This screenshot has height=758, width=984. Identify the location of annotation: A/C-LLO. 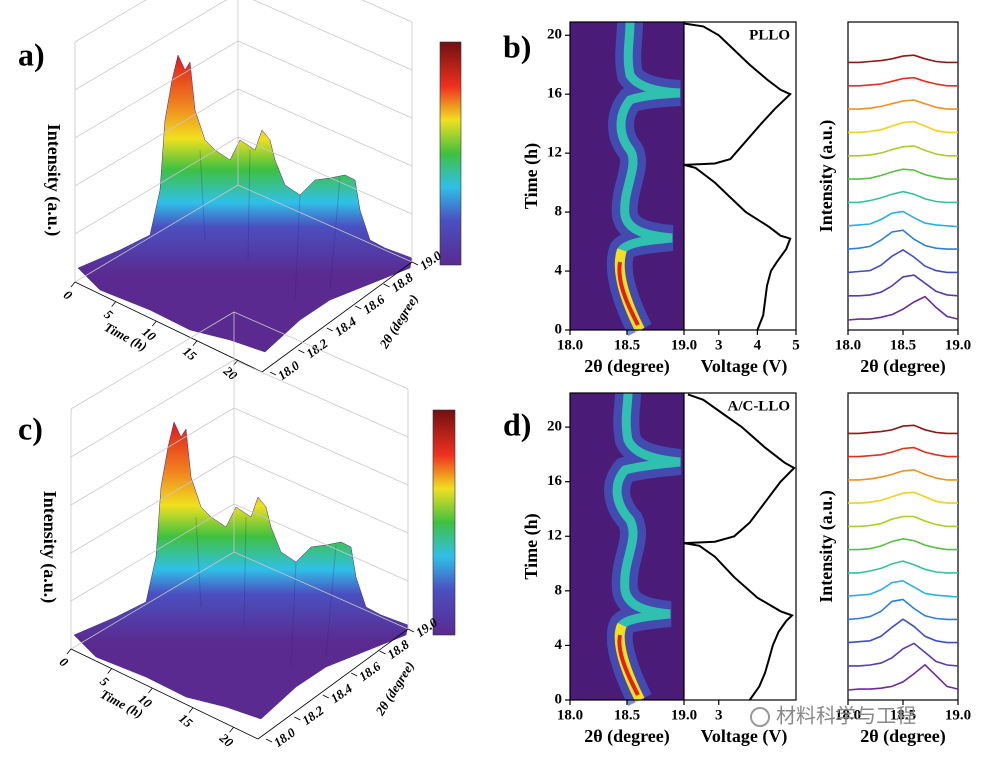
(758, 406).